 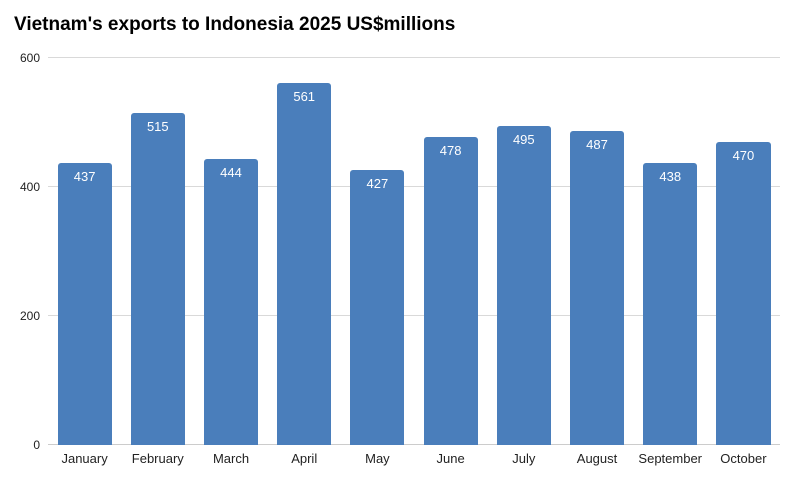 What do you see at coordinates (157, 278) in the screenshot?
I see `bar-february: 515` at bounding box center [157, 278].